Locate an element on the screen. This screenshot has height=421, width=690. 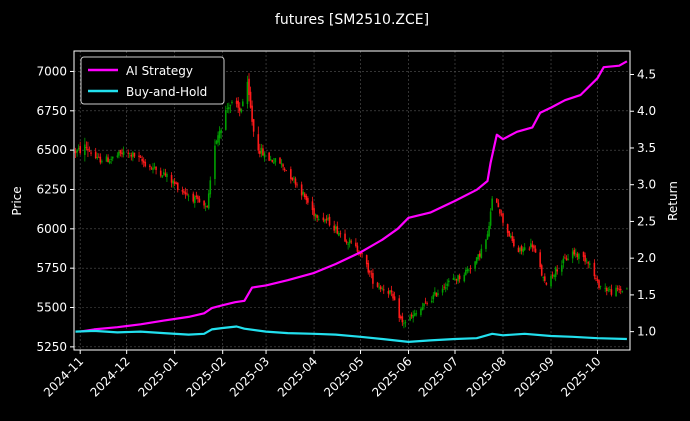
right-tick-label: 3.5 is located at coordinates (646, 148).